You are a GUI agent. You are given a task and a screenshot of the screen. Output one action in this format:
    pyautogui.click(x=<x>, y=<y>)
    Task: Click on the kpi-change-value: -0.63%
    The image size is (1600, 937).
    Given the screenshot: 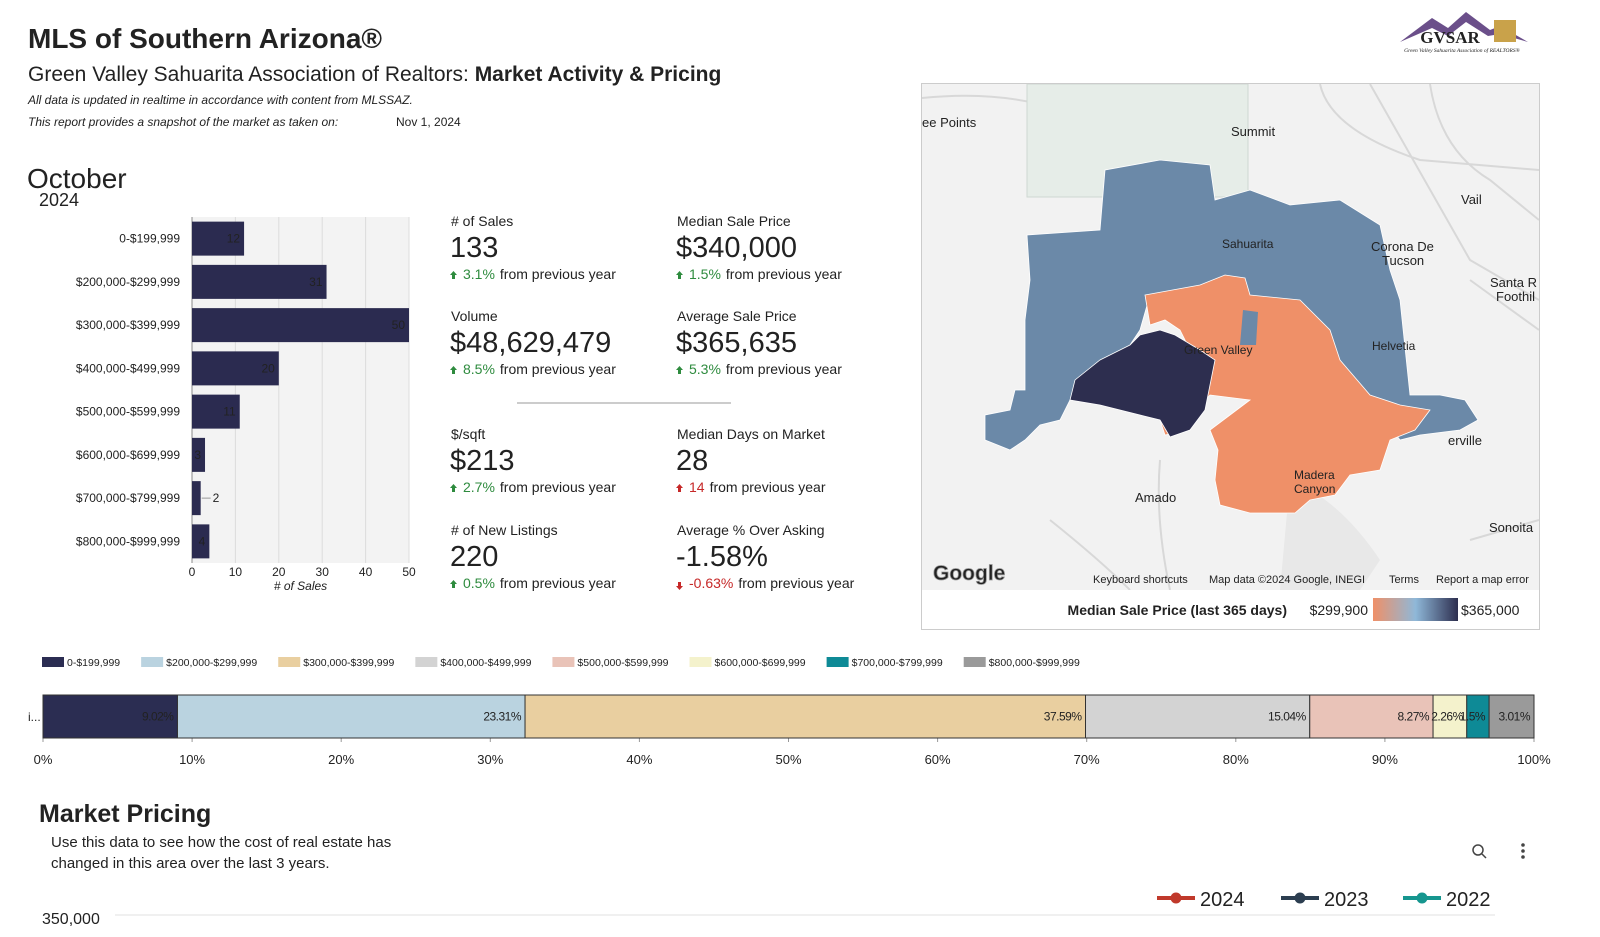 What is the action you would take?
    pyautogui.click(x=711, y=583)
    